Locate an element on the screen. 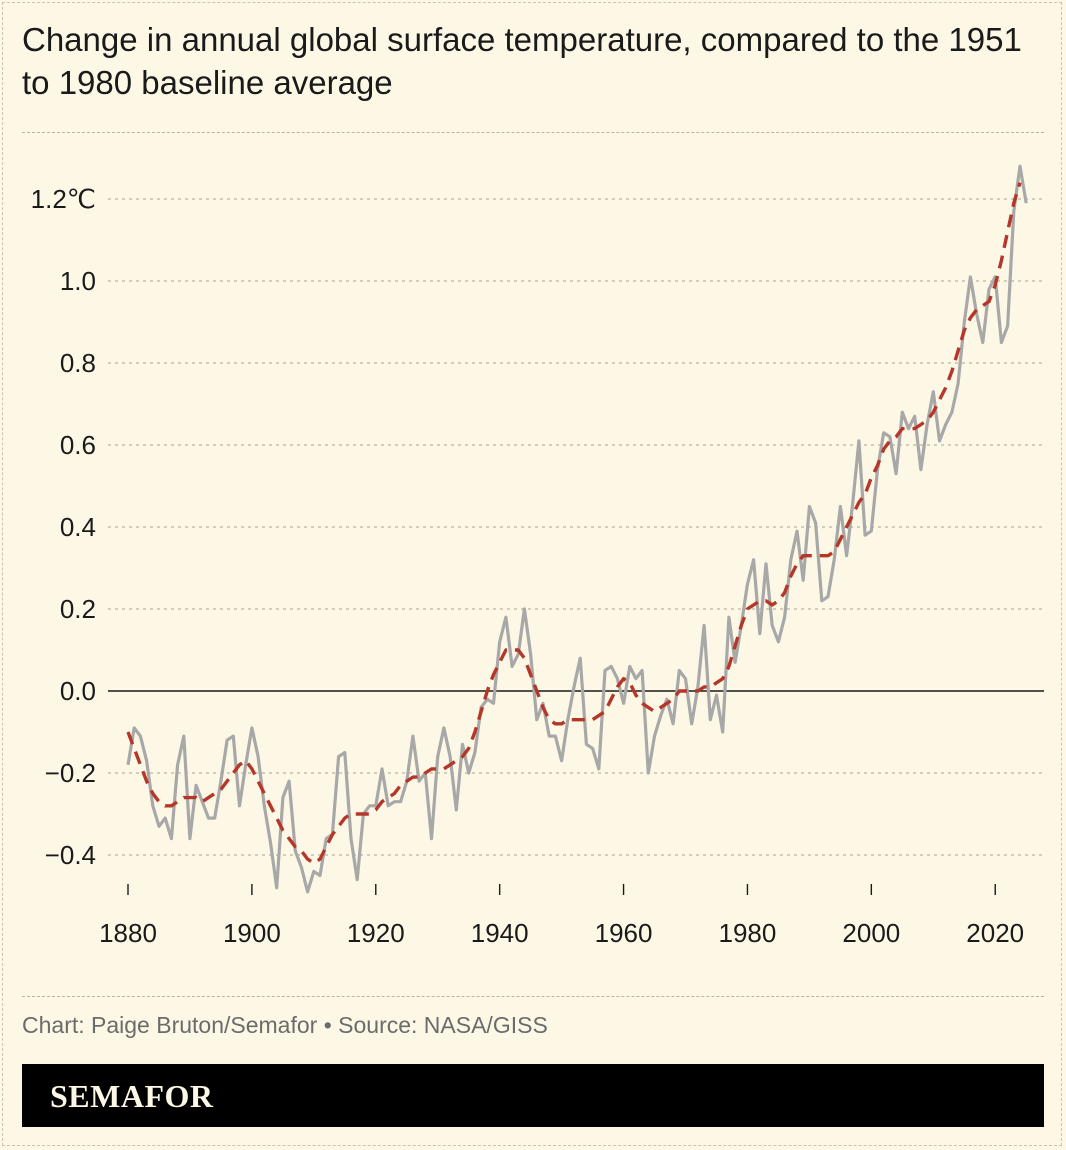 The image size is (1066, 1150). x-tick-label: 1920 is located at coordinates (376, 933).